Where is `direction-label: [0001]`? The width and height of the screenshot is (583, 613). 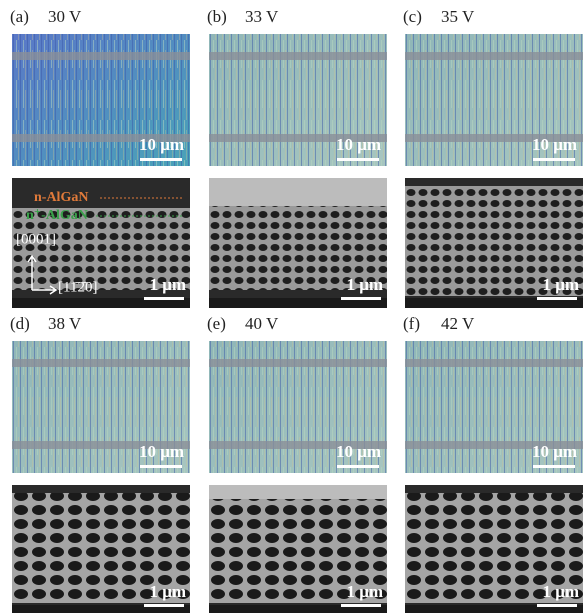
direction-label: [0001] is located at coordinates (36, 239).